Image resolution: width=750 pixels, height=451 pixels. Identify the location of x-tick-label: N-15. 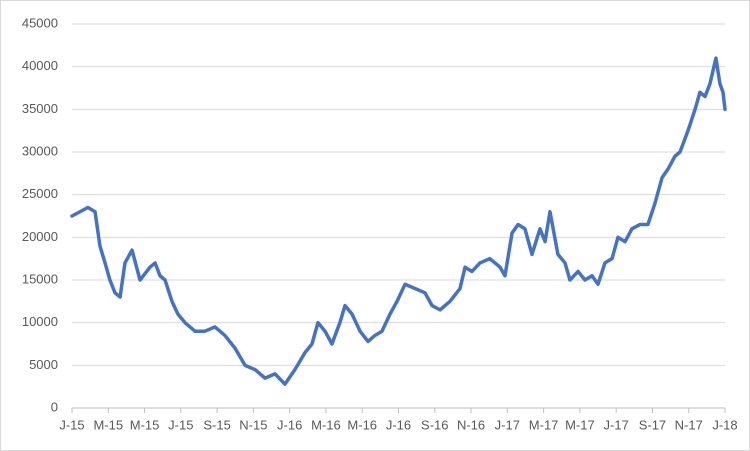
(253, 424).